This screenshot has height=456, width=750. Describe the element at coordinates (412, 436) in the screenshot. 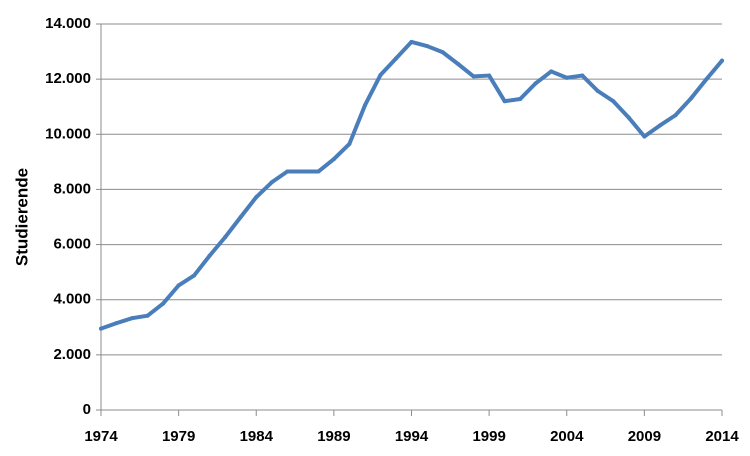

I see `x-tick-label: 1994` at that location.